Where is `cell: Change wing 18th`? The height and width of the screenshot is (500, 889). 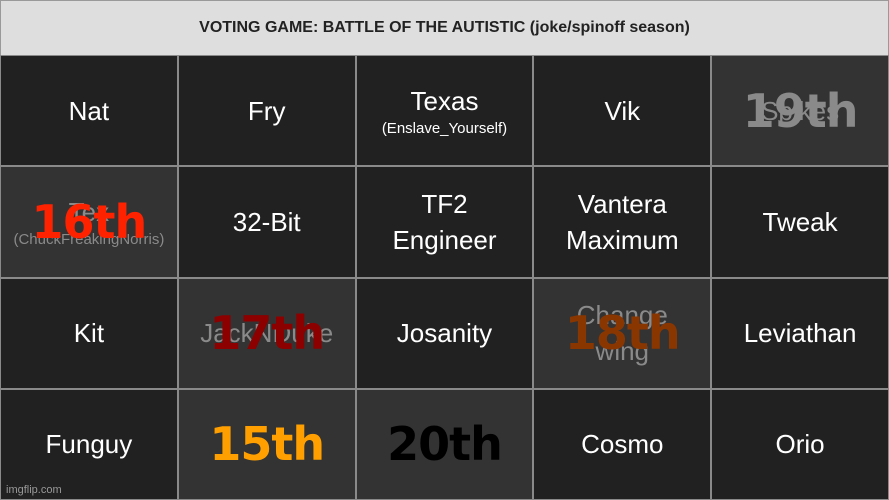
cell: Change wing 18th is located at coordinates (622, 333).